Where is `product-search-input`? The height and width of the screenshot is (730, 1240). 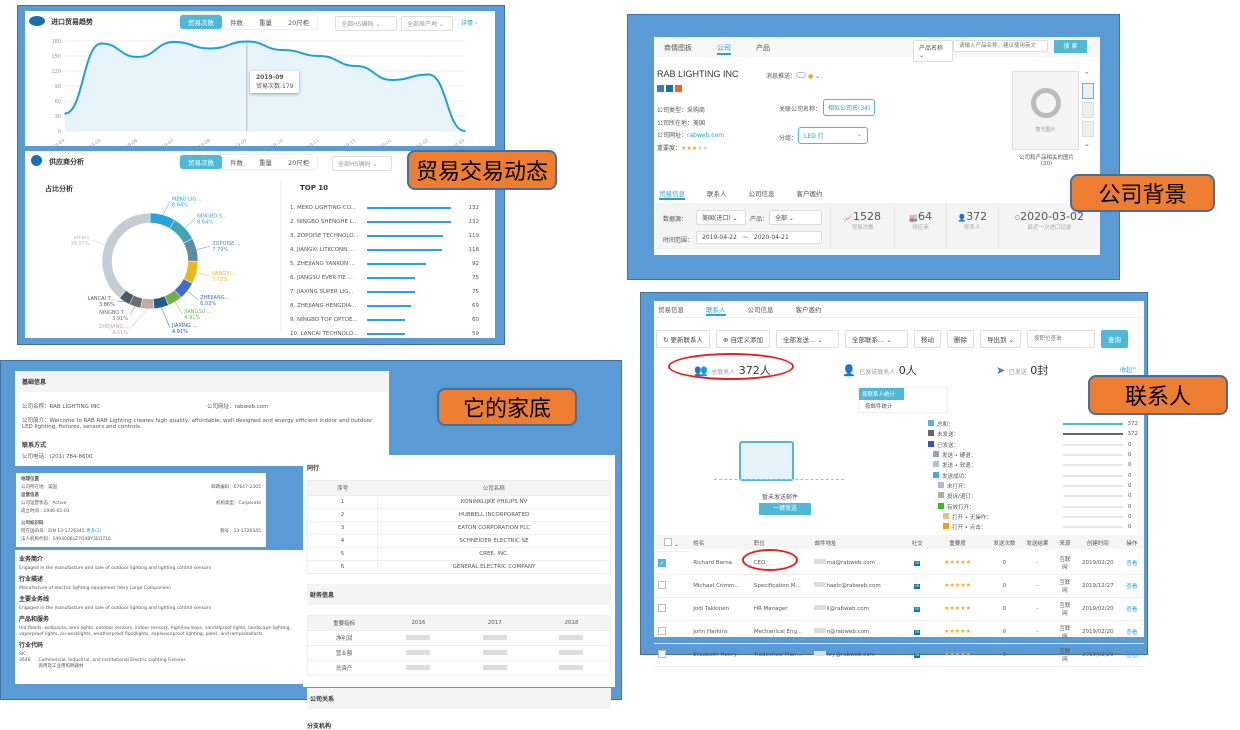
product-search-input is located at coordinates (1000, 46).